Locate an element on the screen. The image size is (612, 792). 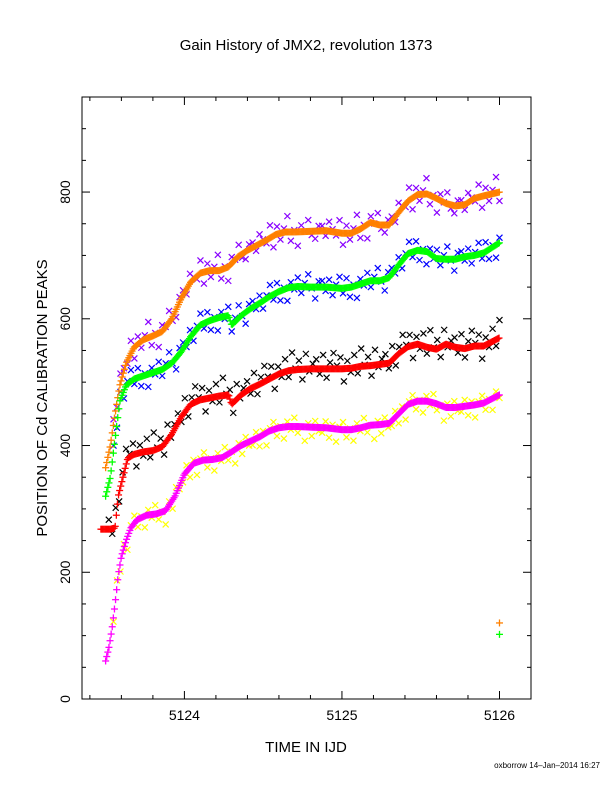
x-tick-label: 5125 is located at coordinates (341, 715).